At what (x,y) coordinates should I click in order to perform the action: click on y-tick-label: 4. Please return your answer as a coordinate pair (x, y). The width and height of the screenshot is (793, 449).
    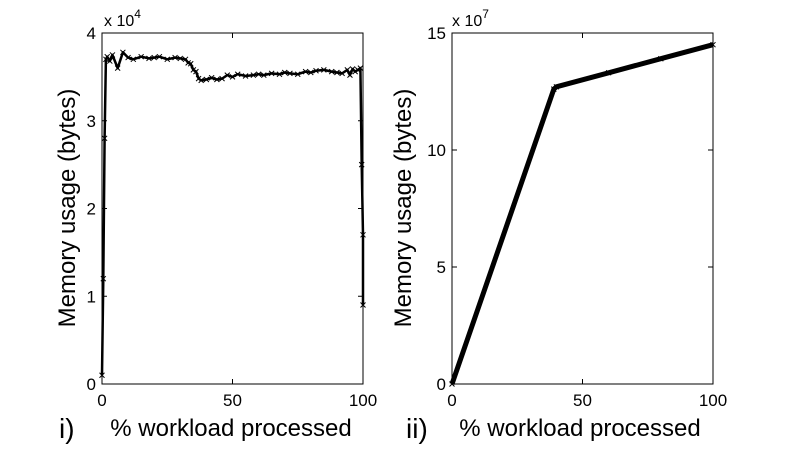
    Looking at the image, I should click on (91, 33).